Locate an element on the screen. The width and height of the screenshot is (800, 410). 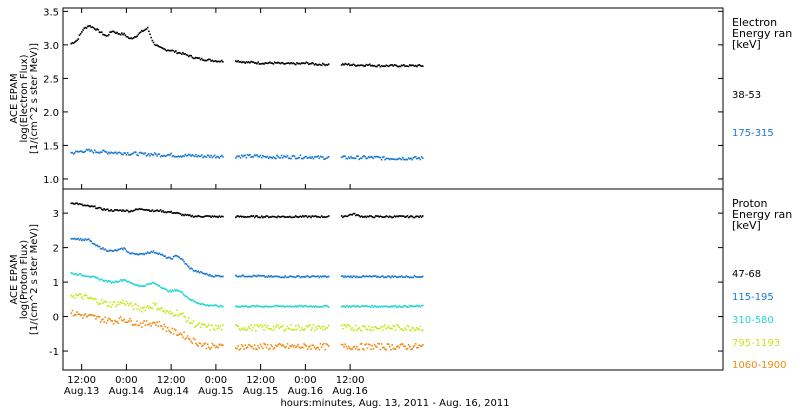
proton-legend-title-line: Proton is located at coordinates (749, 203).